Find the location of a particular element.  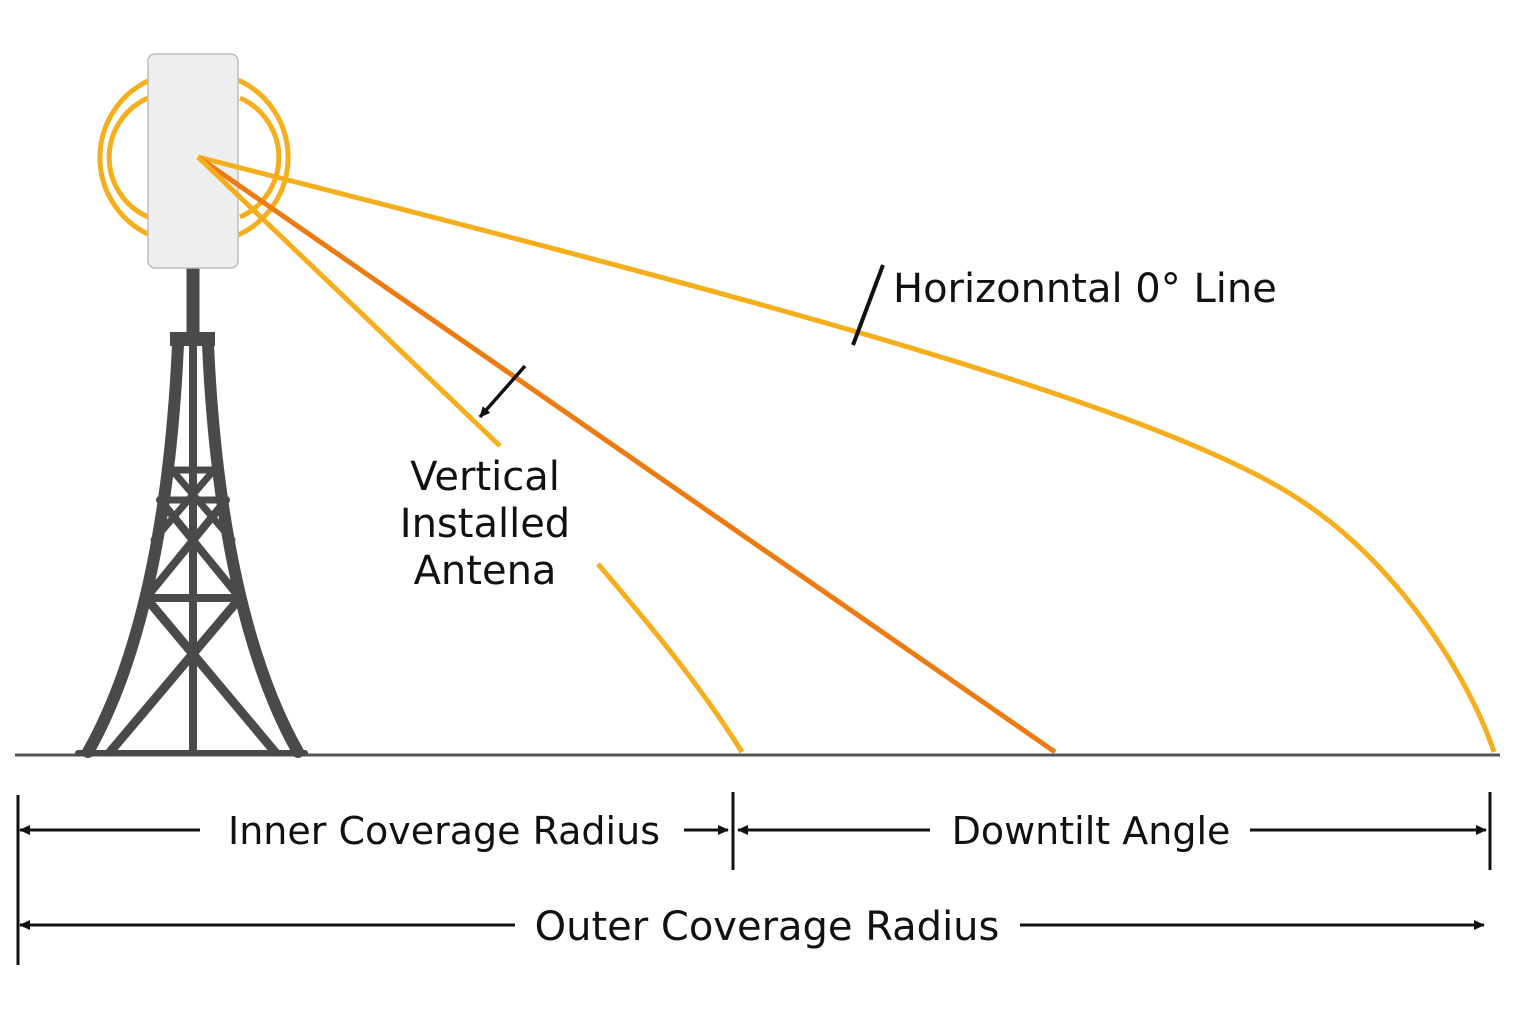

lower-beam-upper-segment is located at coordinates (349, 301).